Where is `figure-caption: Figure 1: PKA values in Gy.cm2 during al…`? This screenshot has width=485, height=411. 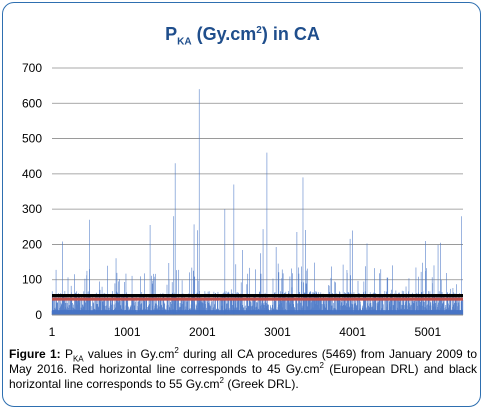
figure-caption: Figure 1: PKA values in Gy.cm2 during al… is located at coordinates (243, 369).